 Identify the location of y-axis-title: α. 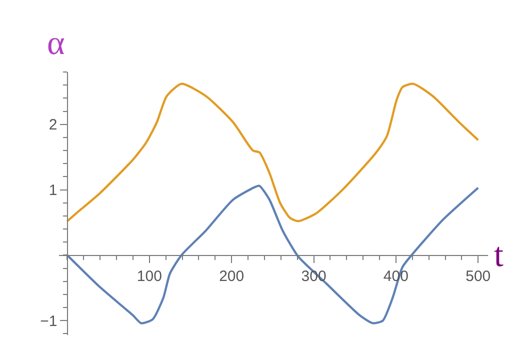
(56, 43).